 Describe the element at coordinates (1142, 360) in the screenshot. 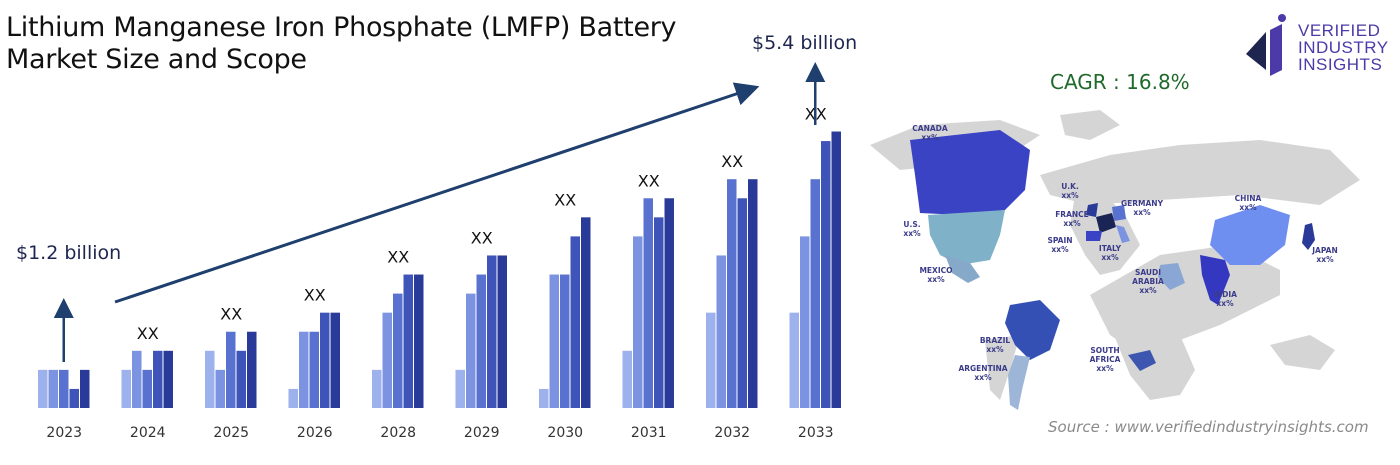

I see `region-south-africa` at that location.